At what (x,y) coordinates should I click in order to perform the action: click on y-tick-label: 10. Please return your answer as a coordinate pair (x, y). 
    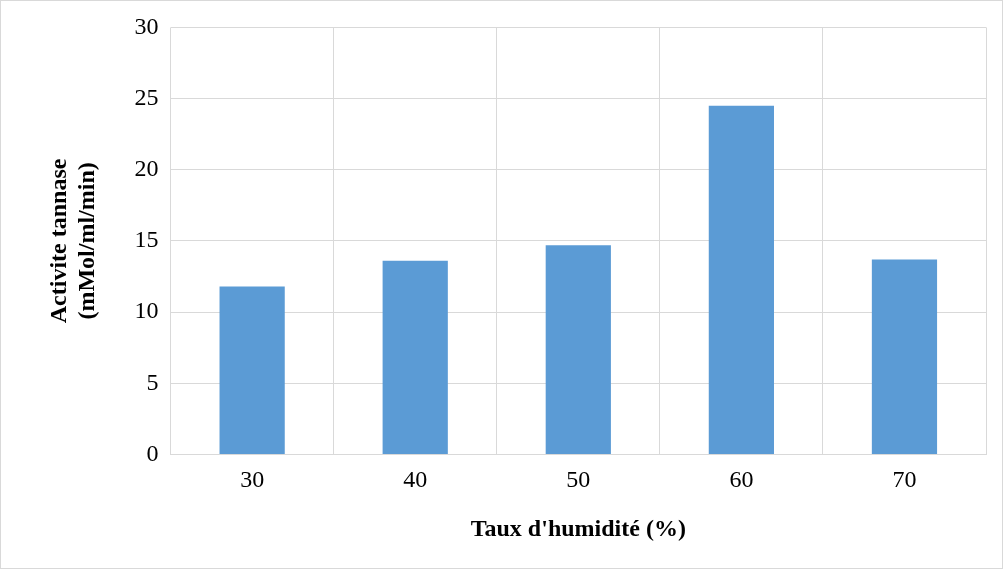
    Looking at the image, I should click on (146, 310).